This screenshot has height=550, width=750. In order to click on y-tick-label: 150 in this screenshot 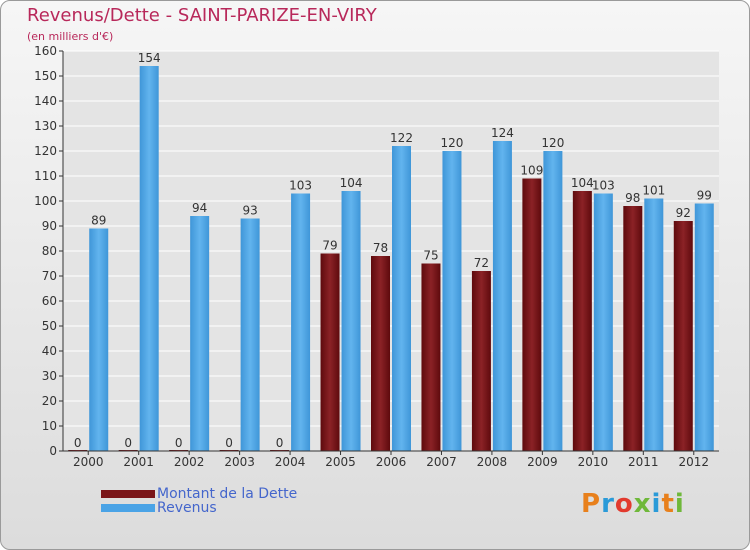, I will do `click(45, 76)`.